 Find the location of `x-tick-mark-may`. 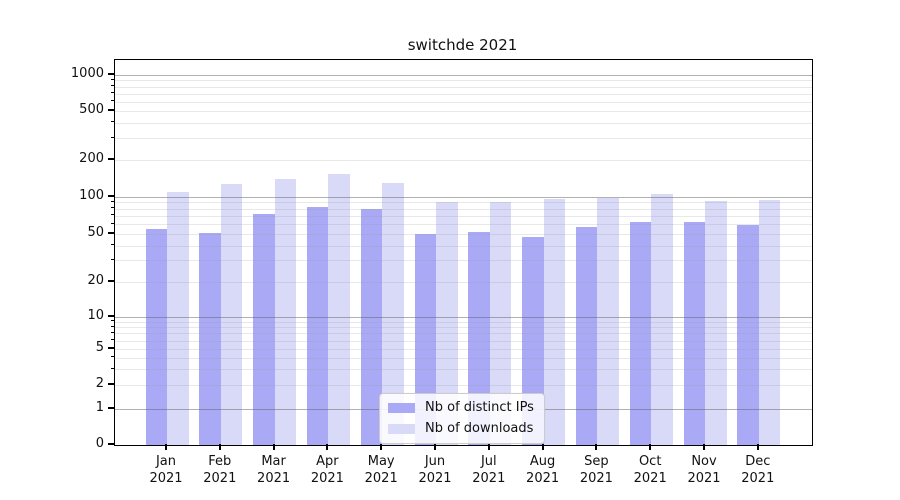

x-tick-mark-may is located at coordinates (381, 447).